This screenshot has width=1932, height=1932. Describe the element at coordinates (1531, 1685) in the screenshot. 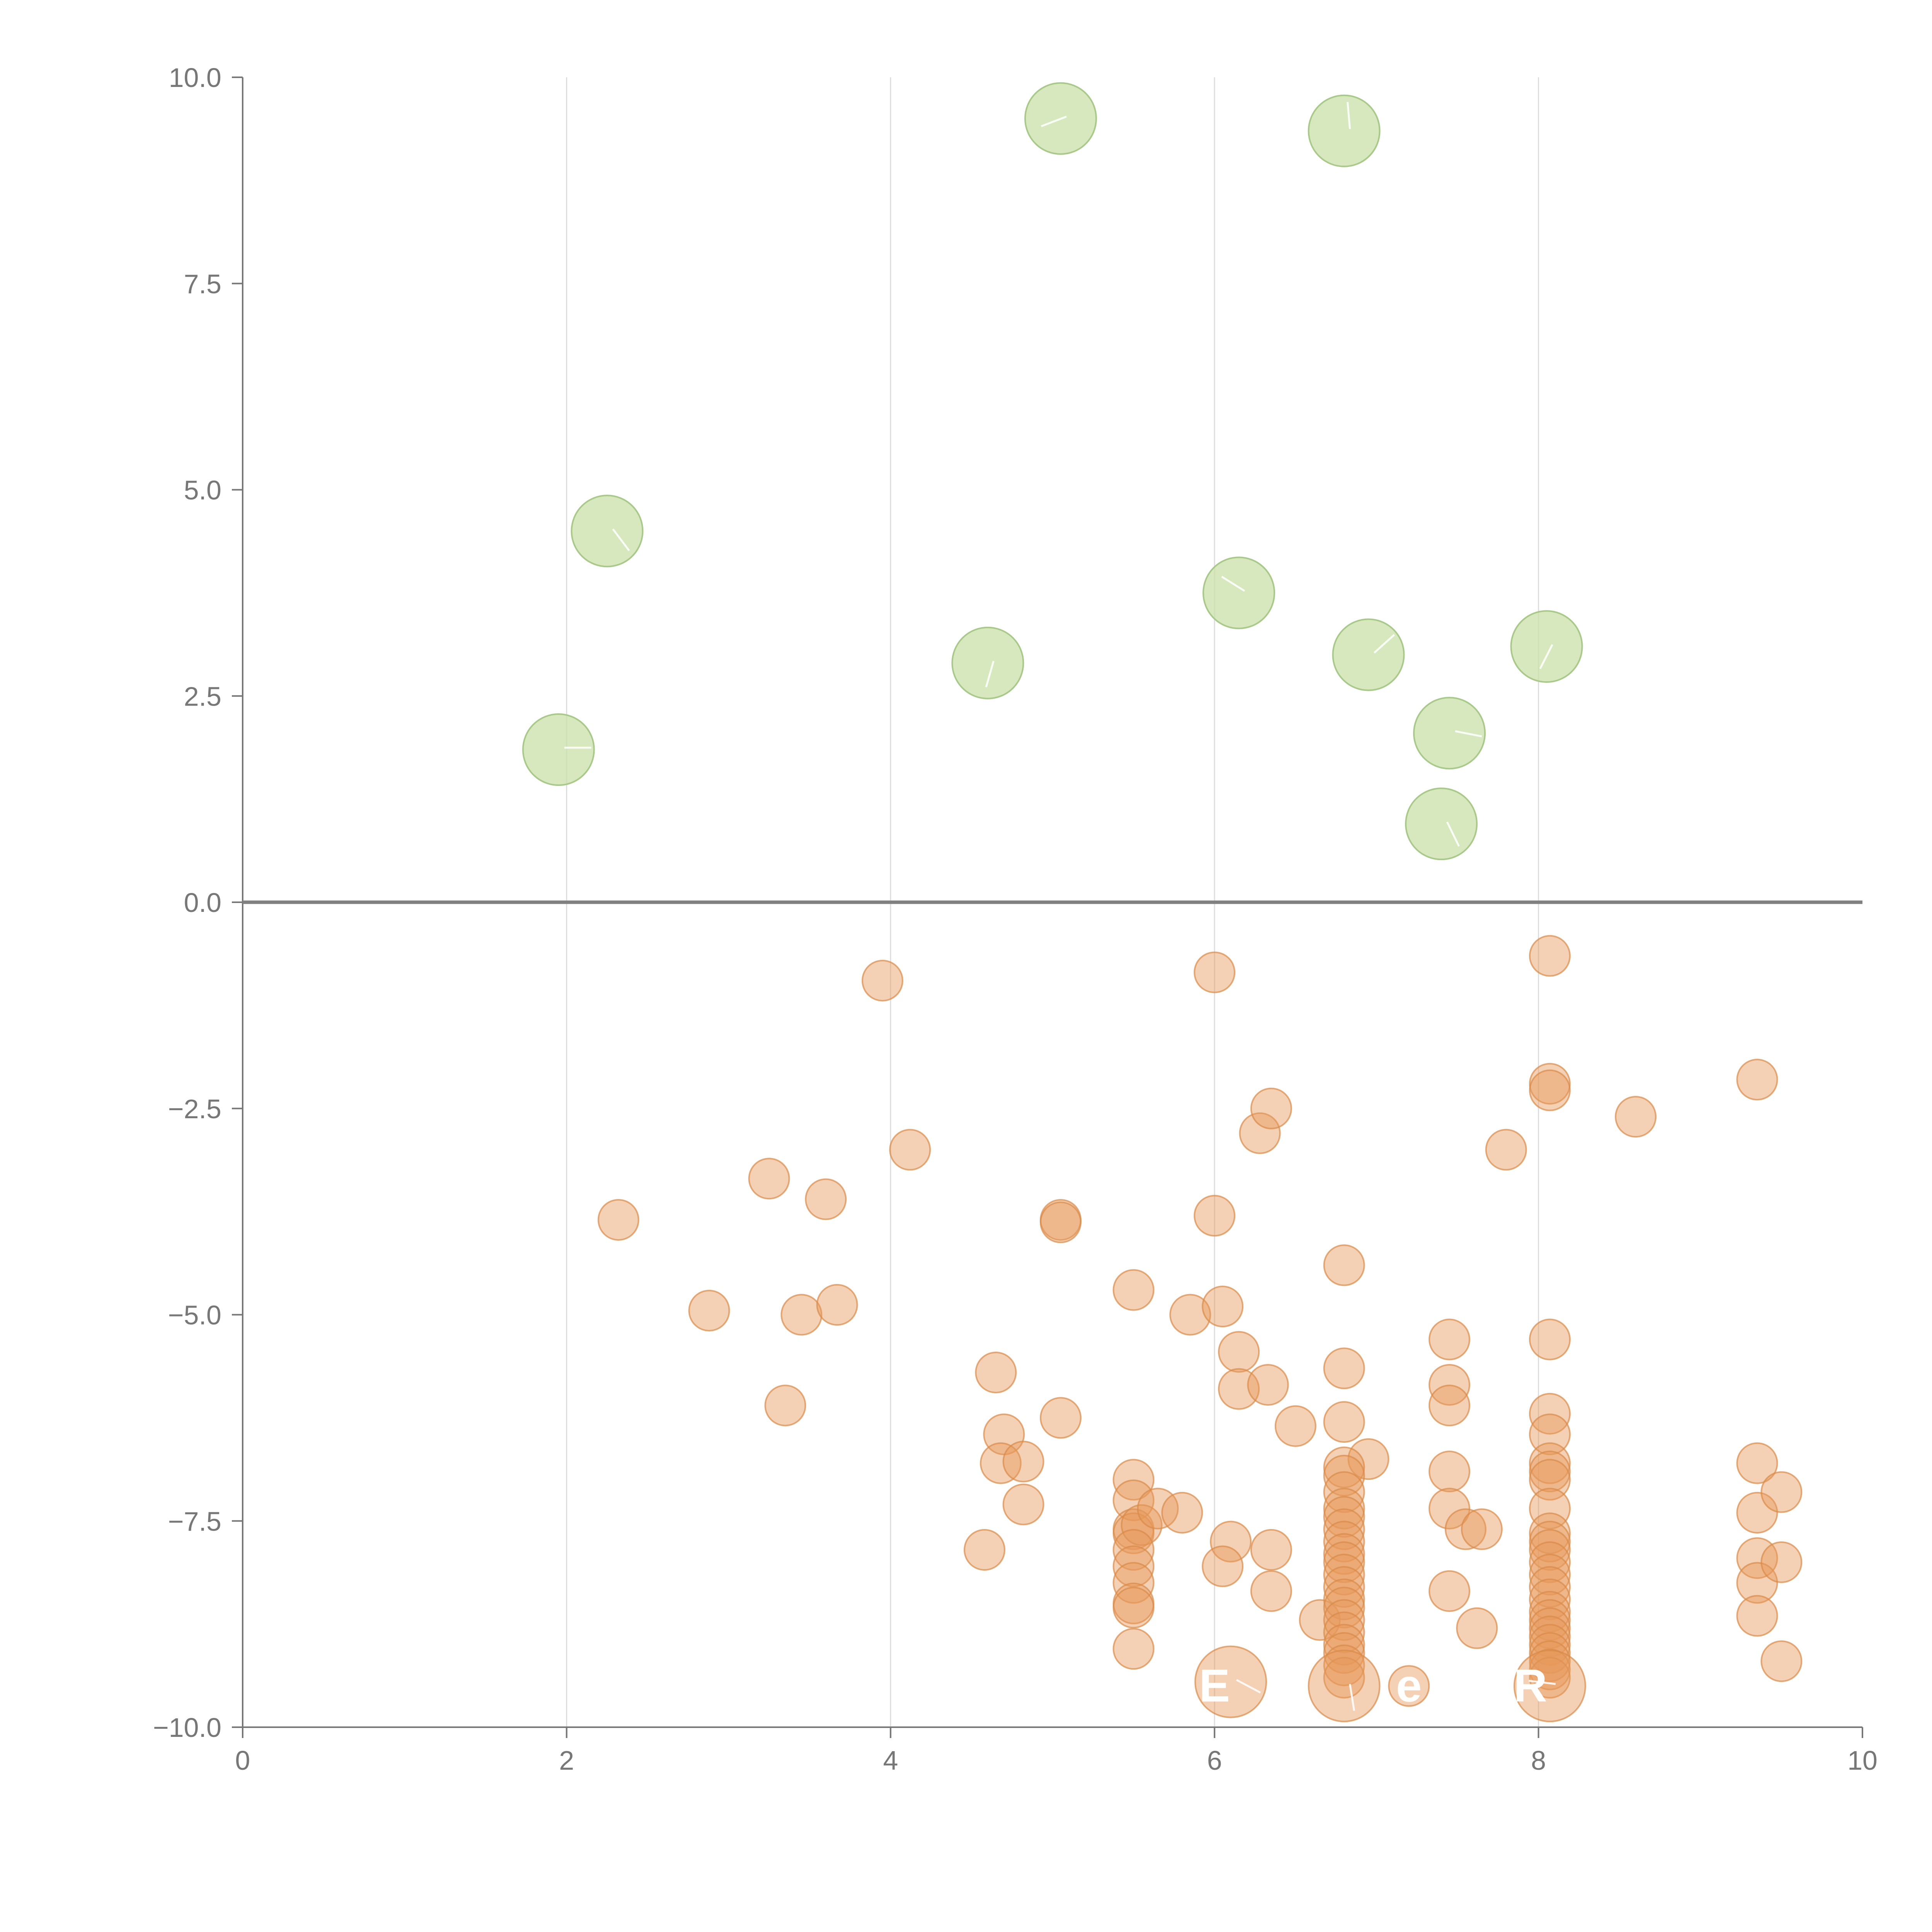

I see `inner-label-2: R` at that location.